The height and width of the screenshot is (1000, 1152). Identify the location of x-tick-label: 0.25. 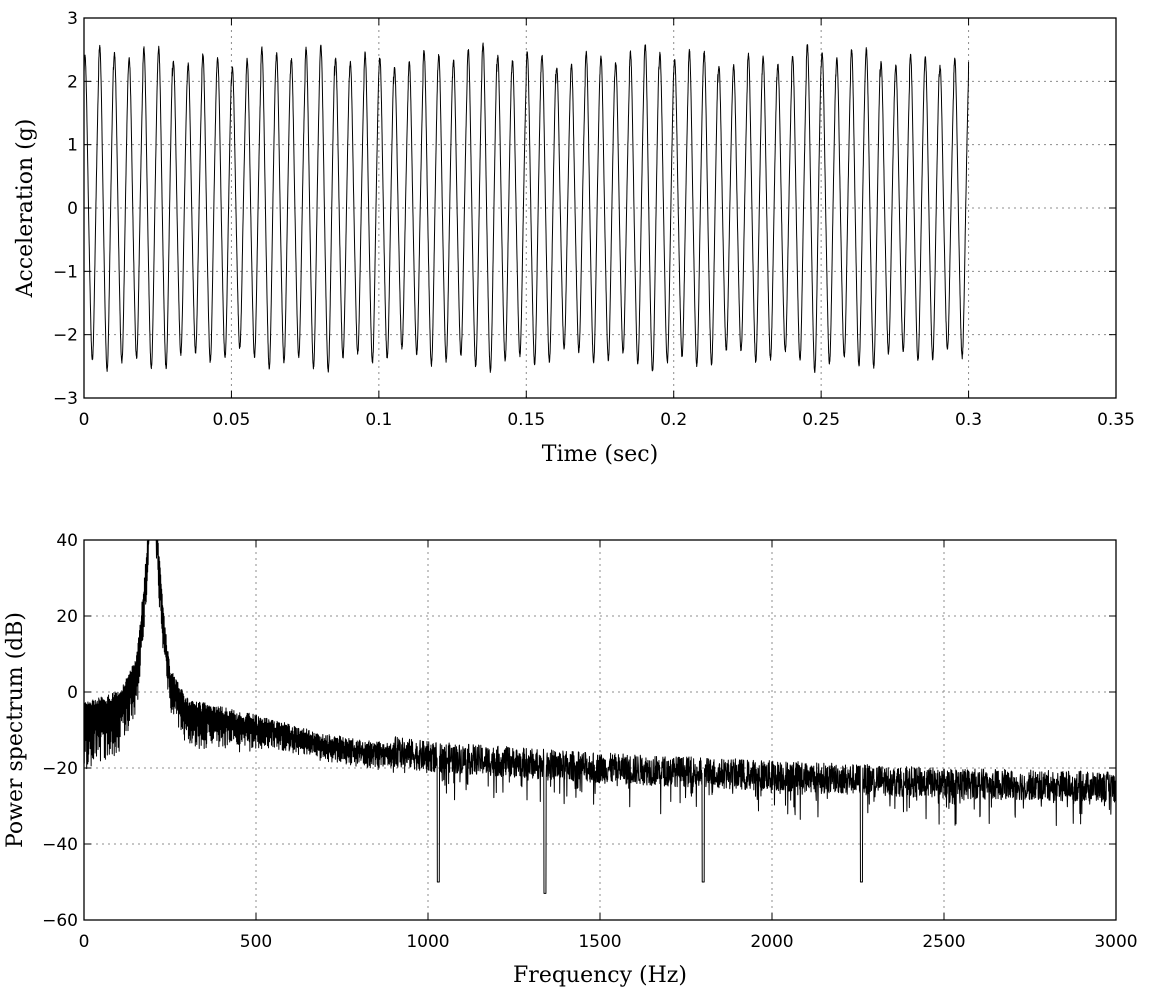
(821, 420).